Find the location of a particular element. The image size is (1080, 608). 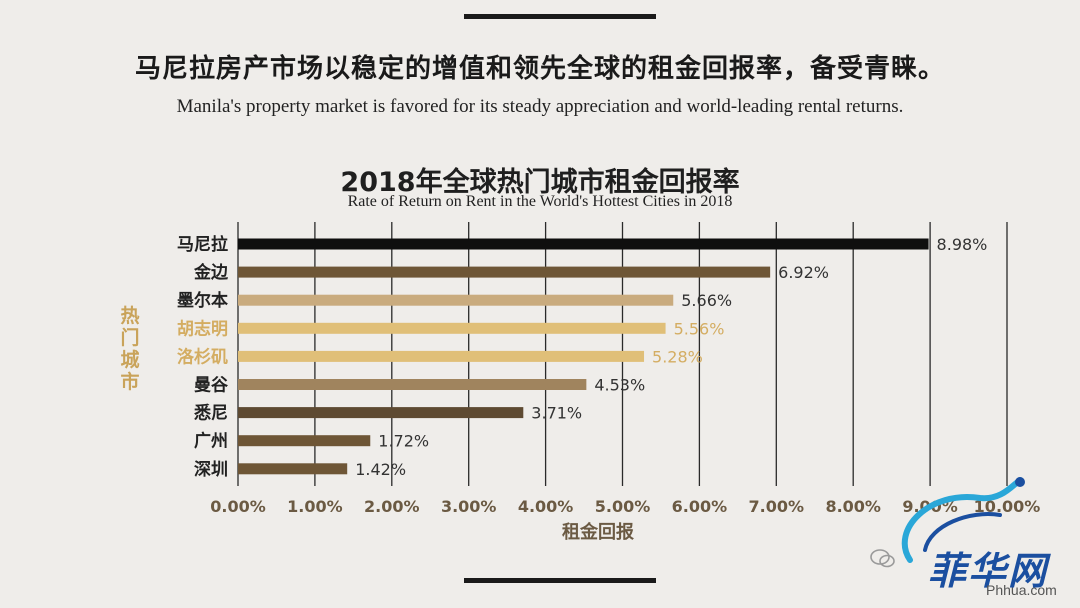

dragon-logo-icon is located at coordinates (963, 520).